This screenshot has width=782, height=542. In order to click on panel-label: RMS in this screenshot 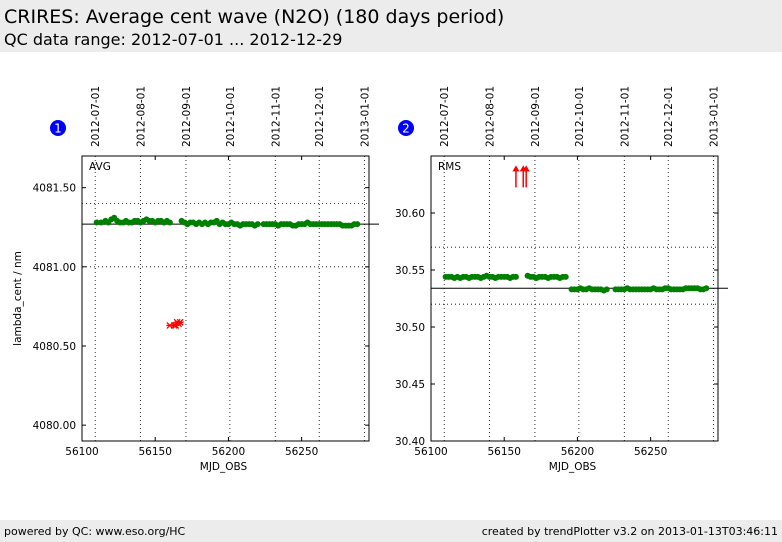, I will do `click(449, 167)`.